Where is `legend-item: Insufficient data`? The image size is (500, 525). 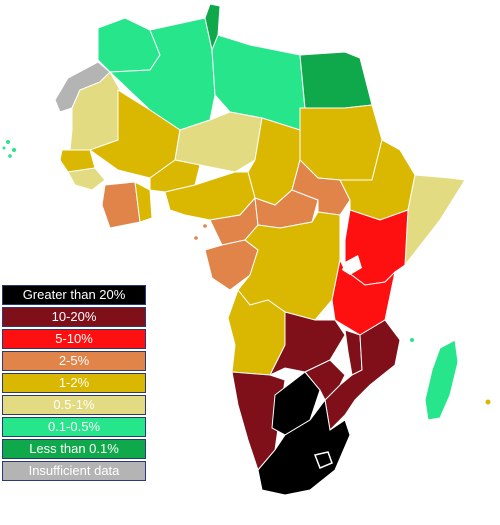 legend-item: Insufficient data is located at coordinates (74, 471).